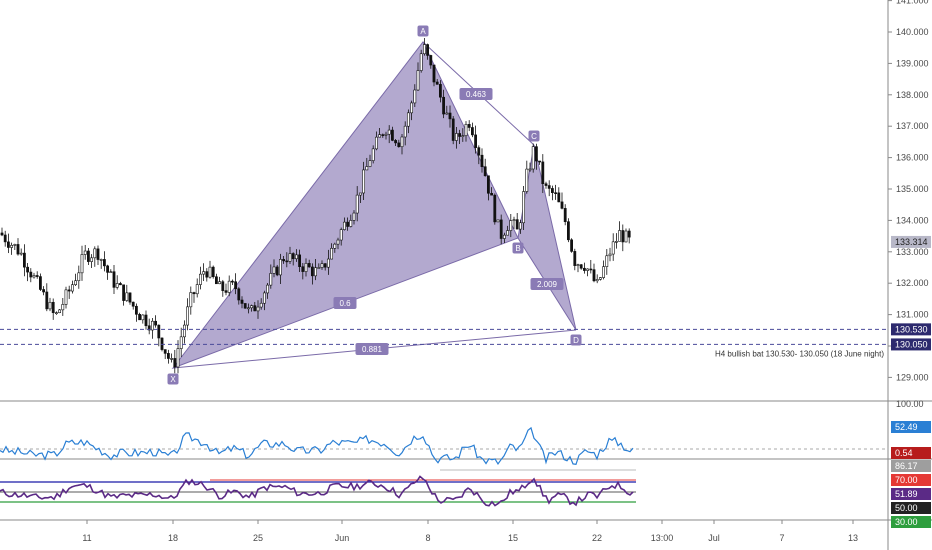  I want to click on current-price-tag-box, so click(911, 241).